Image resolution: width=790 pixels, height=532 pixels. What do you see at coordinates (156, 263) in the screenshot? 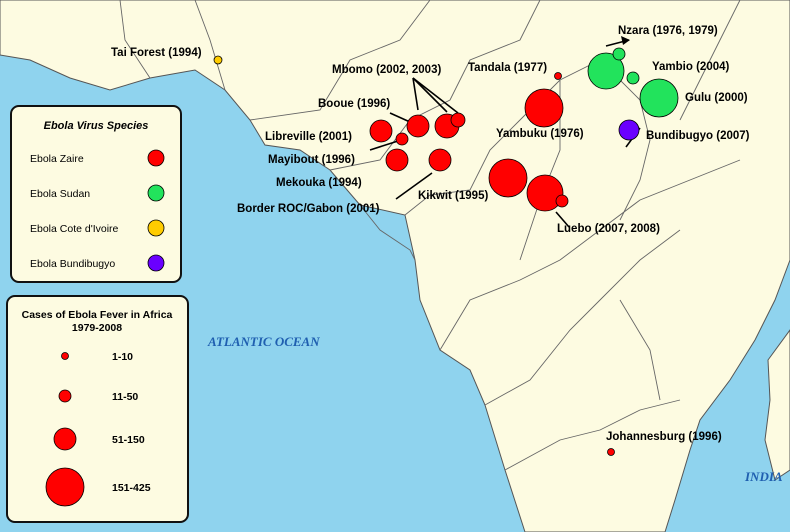
I see `legend-item-bundibugyo-swatch` at bounding box center [156, 263].